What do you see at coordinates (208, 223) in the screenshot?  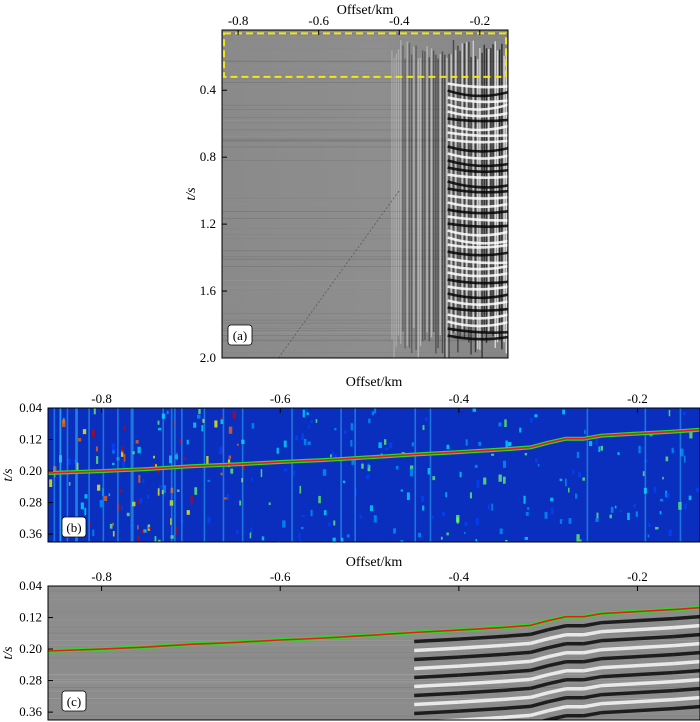 I see `panel-a-y-tick-label: 1.2` at bounding box center [208, 223].